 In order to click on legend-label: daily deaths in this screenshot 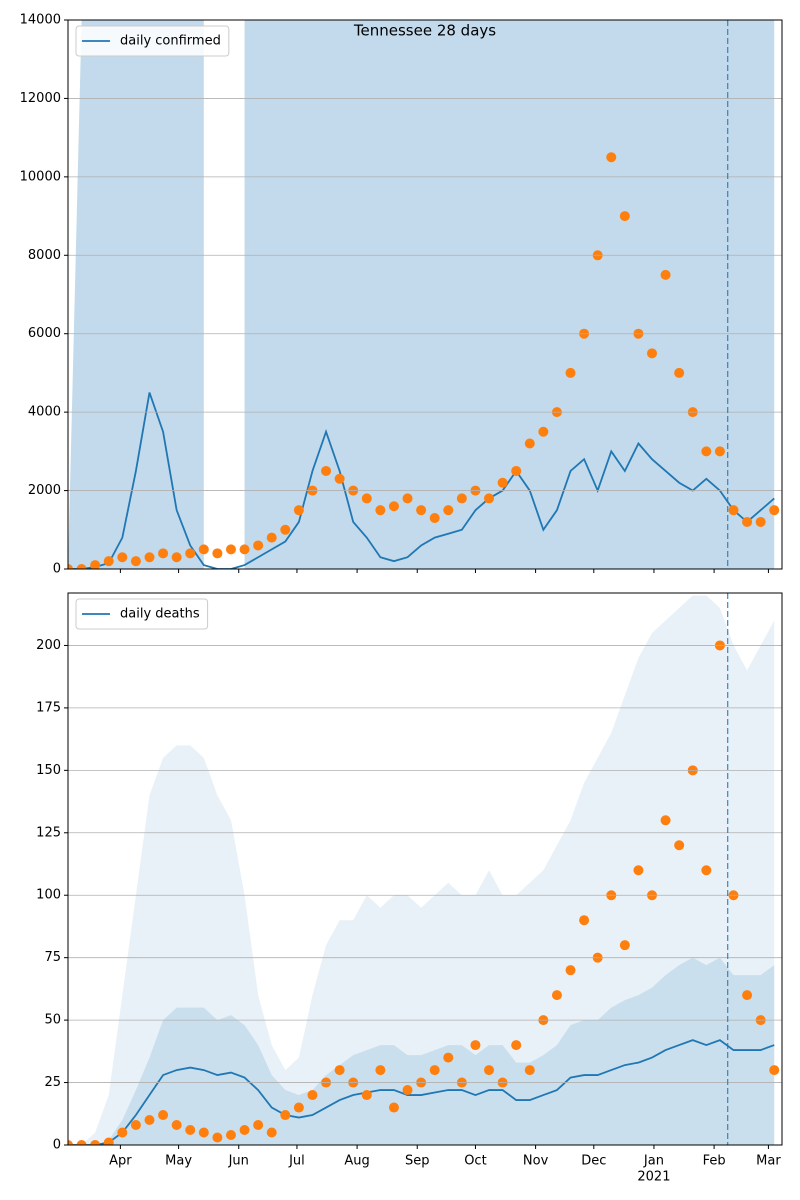, I will do `click(160, 614)`.